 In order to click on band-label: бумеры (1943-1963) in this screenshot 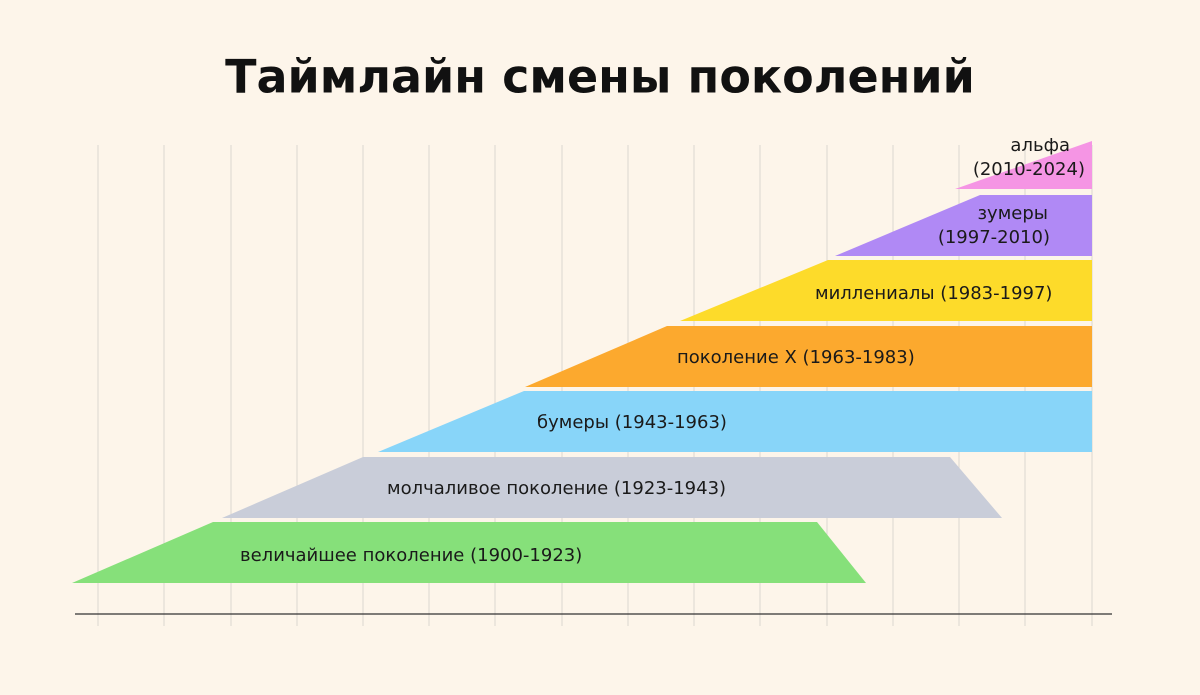, I will do `click(632, 422)`.